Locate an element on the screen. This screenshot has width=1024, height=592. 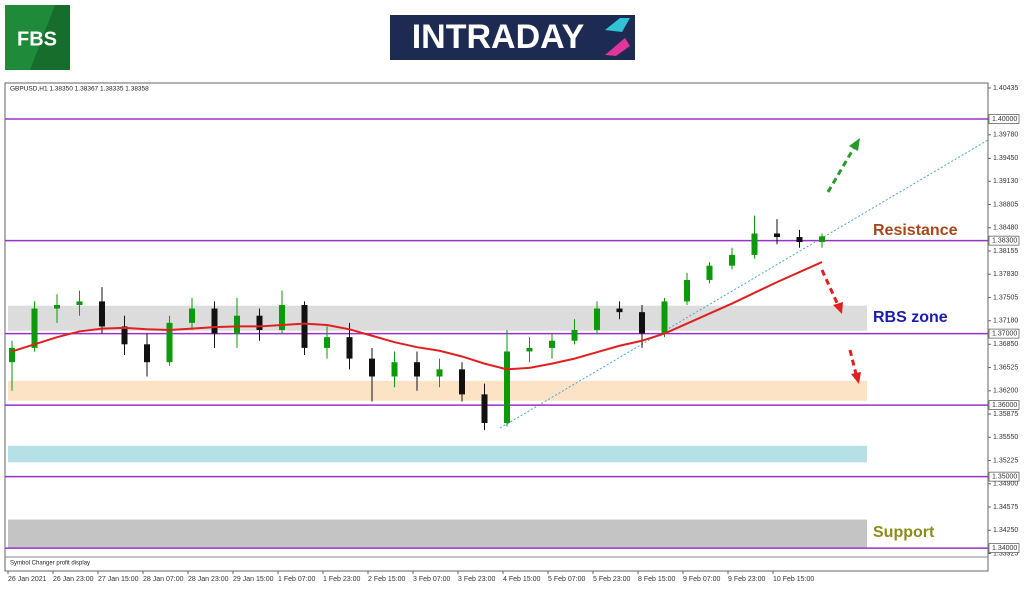
level-label: 1.40000 is located at coordinates (1004, 119).